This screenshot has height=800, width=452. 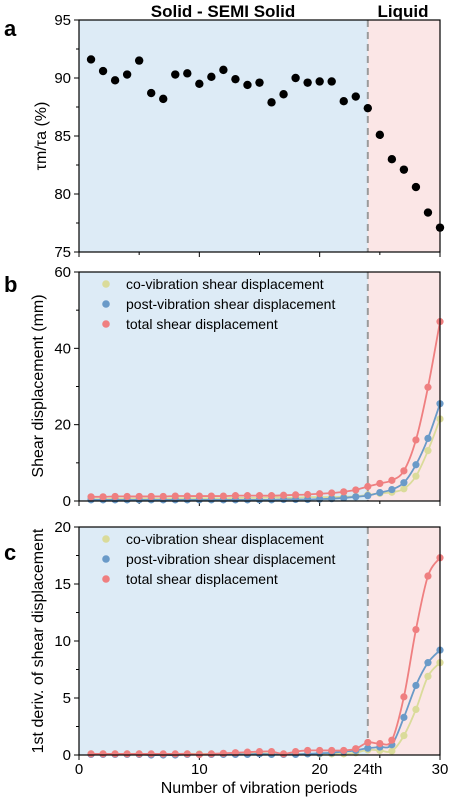 What do you see at coordinates (199, 769) in the screenshot?
I see `panel-c-xtick-label: 10` at bounding box center [199, 769].